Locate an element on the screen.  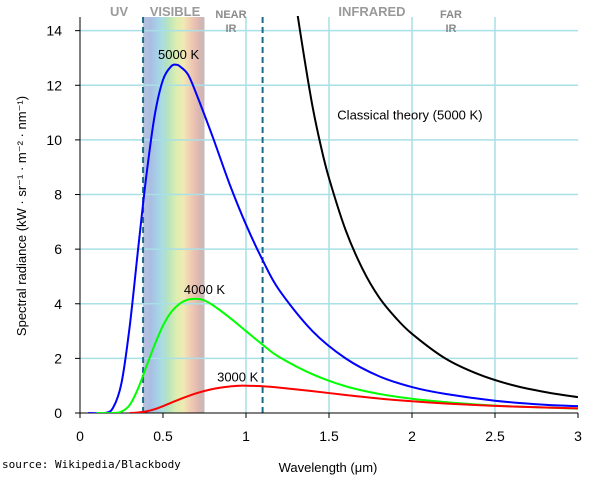
region-label-near-ir: NEAR IR is located at coordinates (230, 22).